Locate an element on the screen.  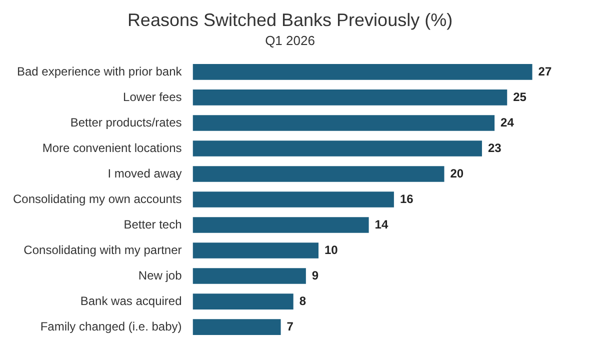
y-tick-label: Better products/rates is located at coordinates (126, 122).